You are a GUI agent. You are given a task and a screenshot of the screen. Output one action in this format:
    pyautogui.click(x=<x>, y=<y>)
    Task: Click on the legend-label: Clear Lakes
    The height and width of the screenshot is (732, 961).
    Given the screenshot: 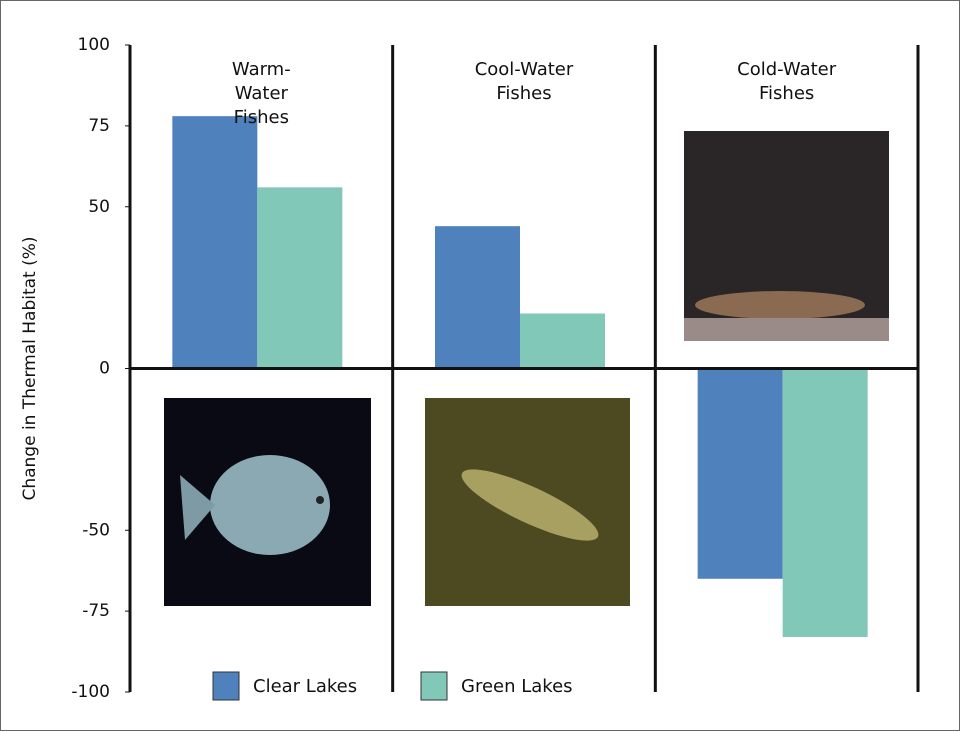 What is the action you would take?
    pyautogui.click(x=305, y=686)
    